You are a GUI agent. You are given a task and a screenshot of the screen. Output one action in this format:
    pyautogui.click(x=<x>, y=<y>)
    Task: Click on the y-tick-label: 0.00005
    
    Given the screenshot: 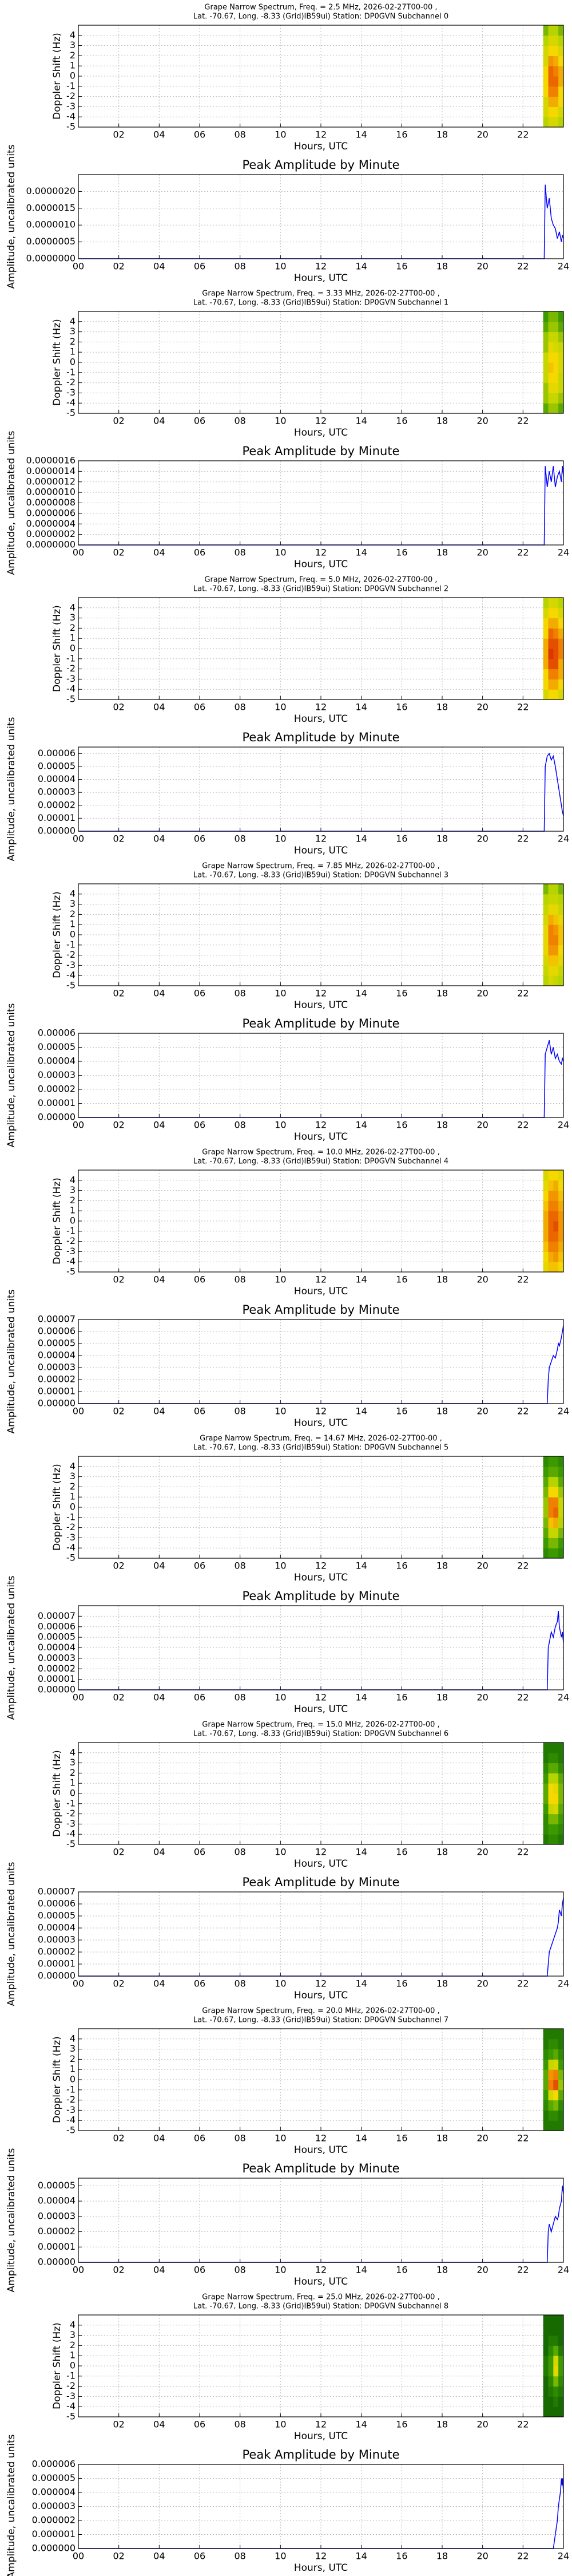 What is the action you would take?
    pyautogui.click(x=57, y=765)
    